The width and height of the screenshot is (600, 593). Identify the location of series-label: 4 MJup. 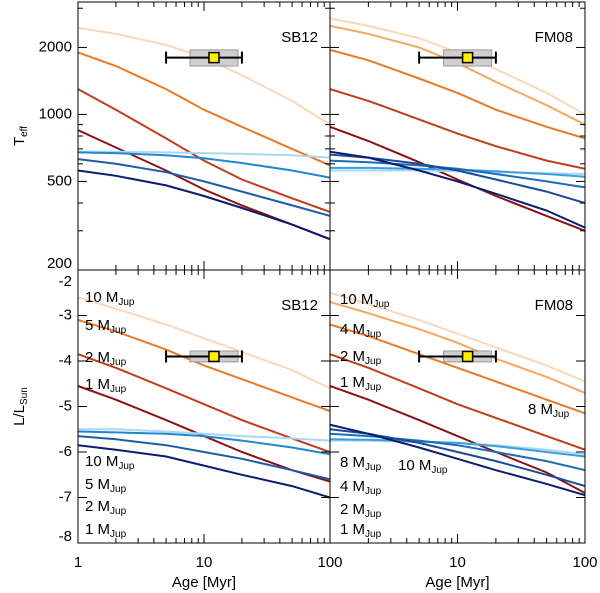
(361, 330).